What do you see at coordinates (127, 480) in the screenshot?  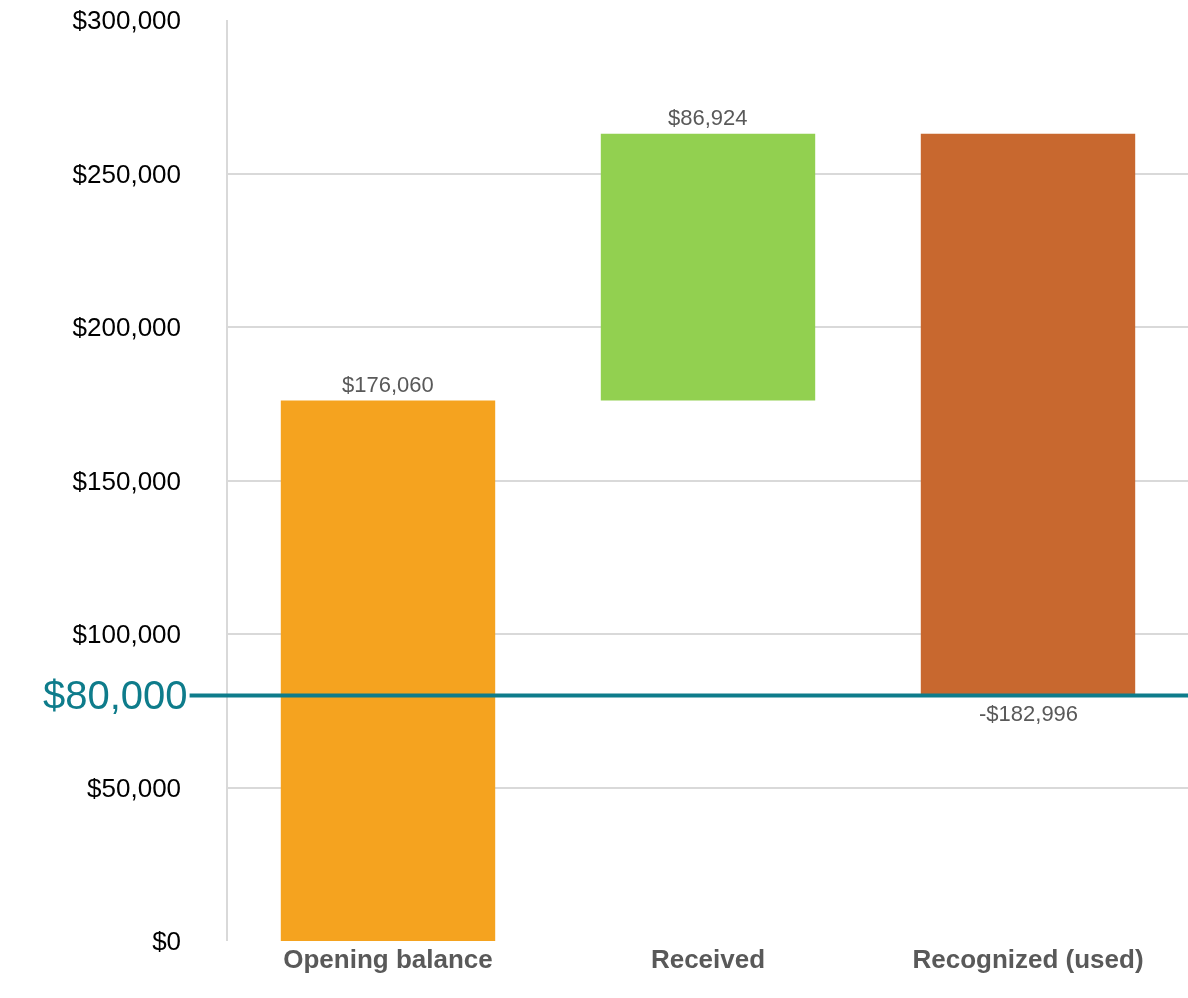 I see `y-tick-label: $150,000` at bounding box center [127, 480].